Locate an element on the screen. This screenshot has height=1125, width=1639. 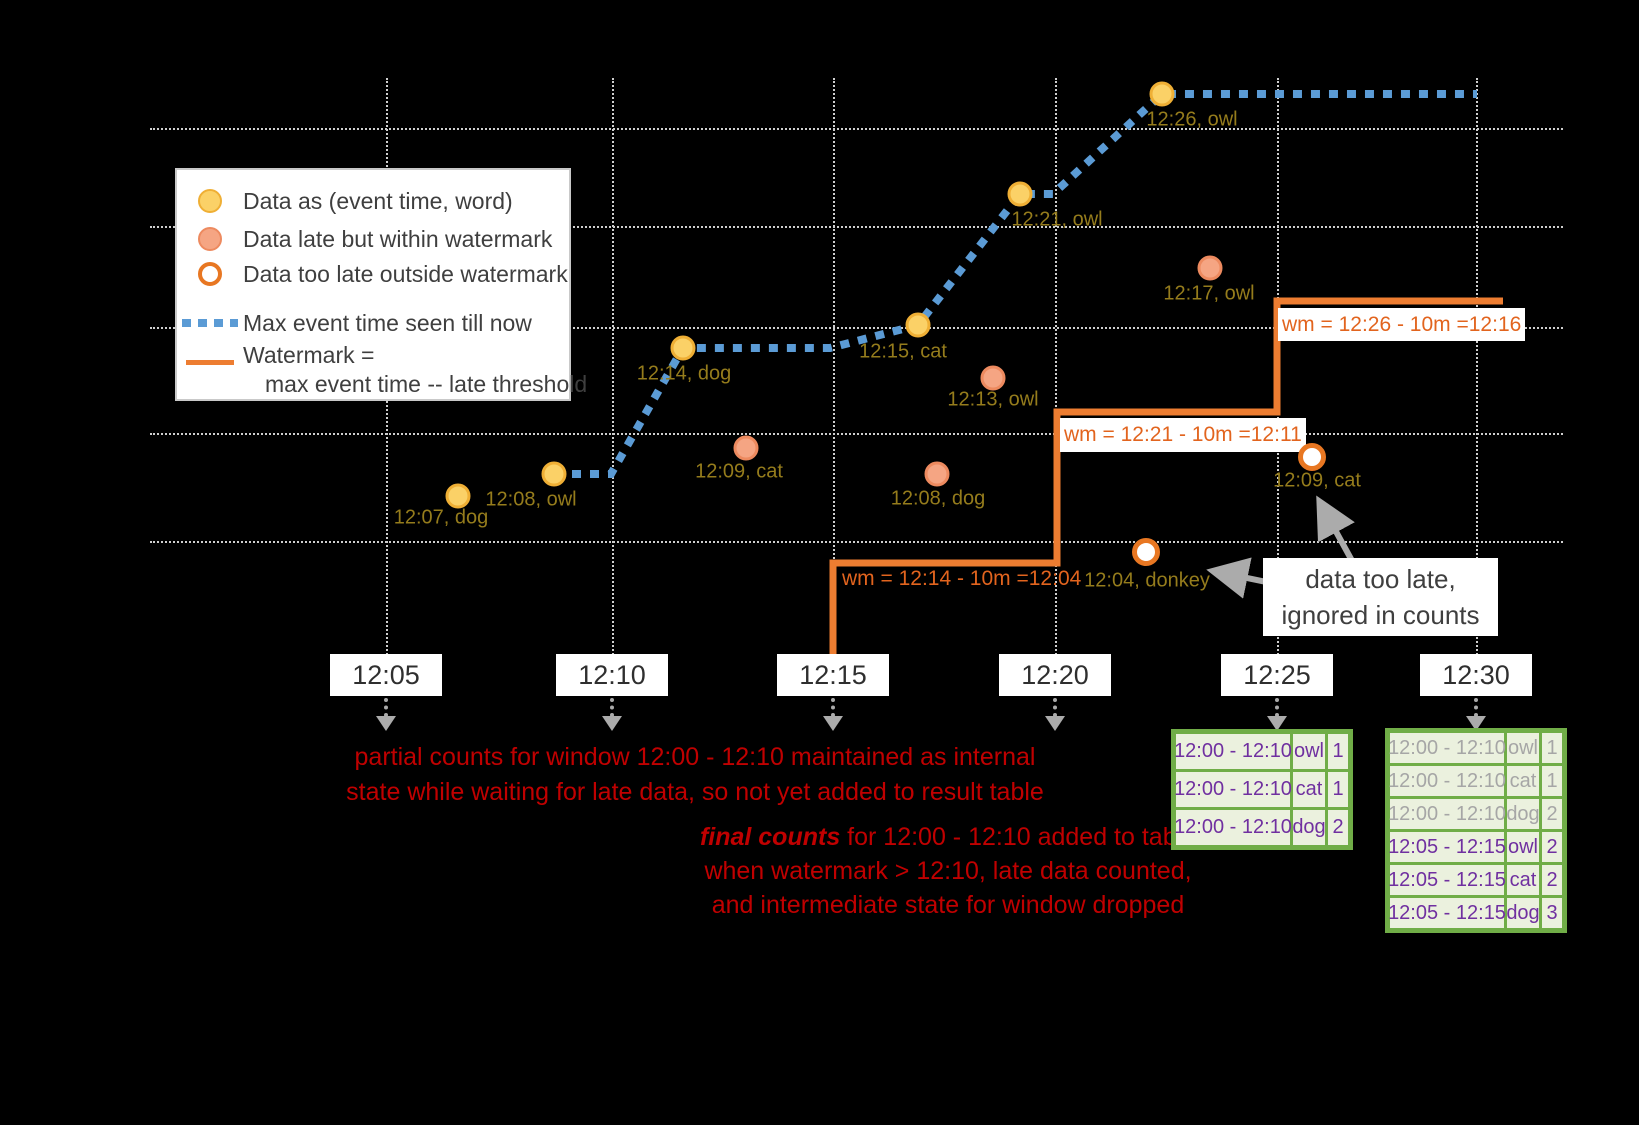
orange-line-icon is located at coordinates (210, 355).